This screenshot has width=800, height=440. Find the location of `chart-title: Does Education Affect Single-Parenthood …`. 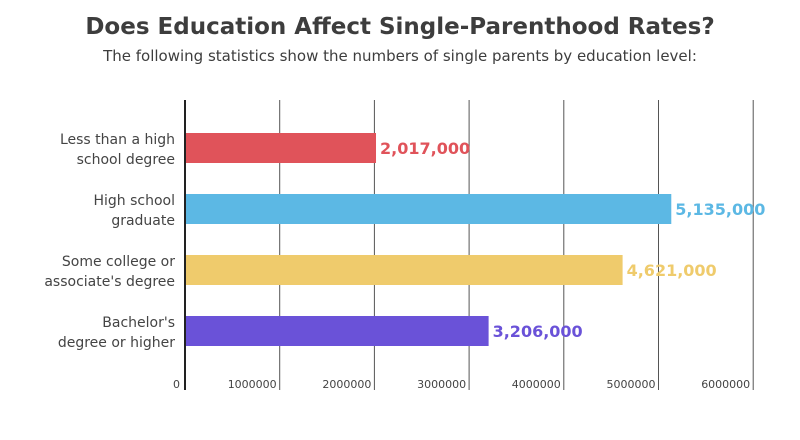

chart-title: Does Education Affect Single-Parenthood … is located at coordinates (400, 27).